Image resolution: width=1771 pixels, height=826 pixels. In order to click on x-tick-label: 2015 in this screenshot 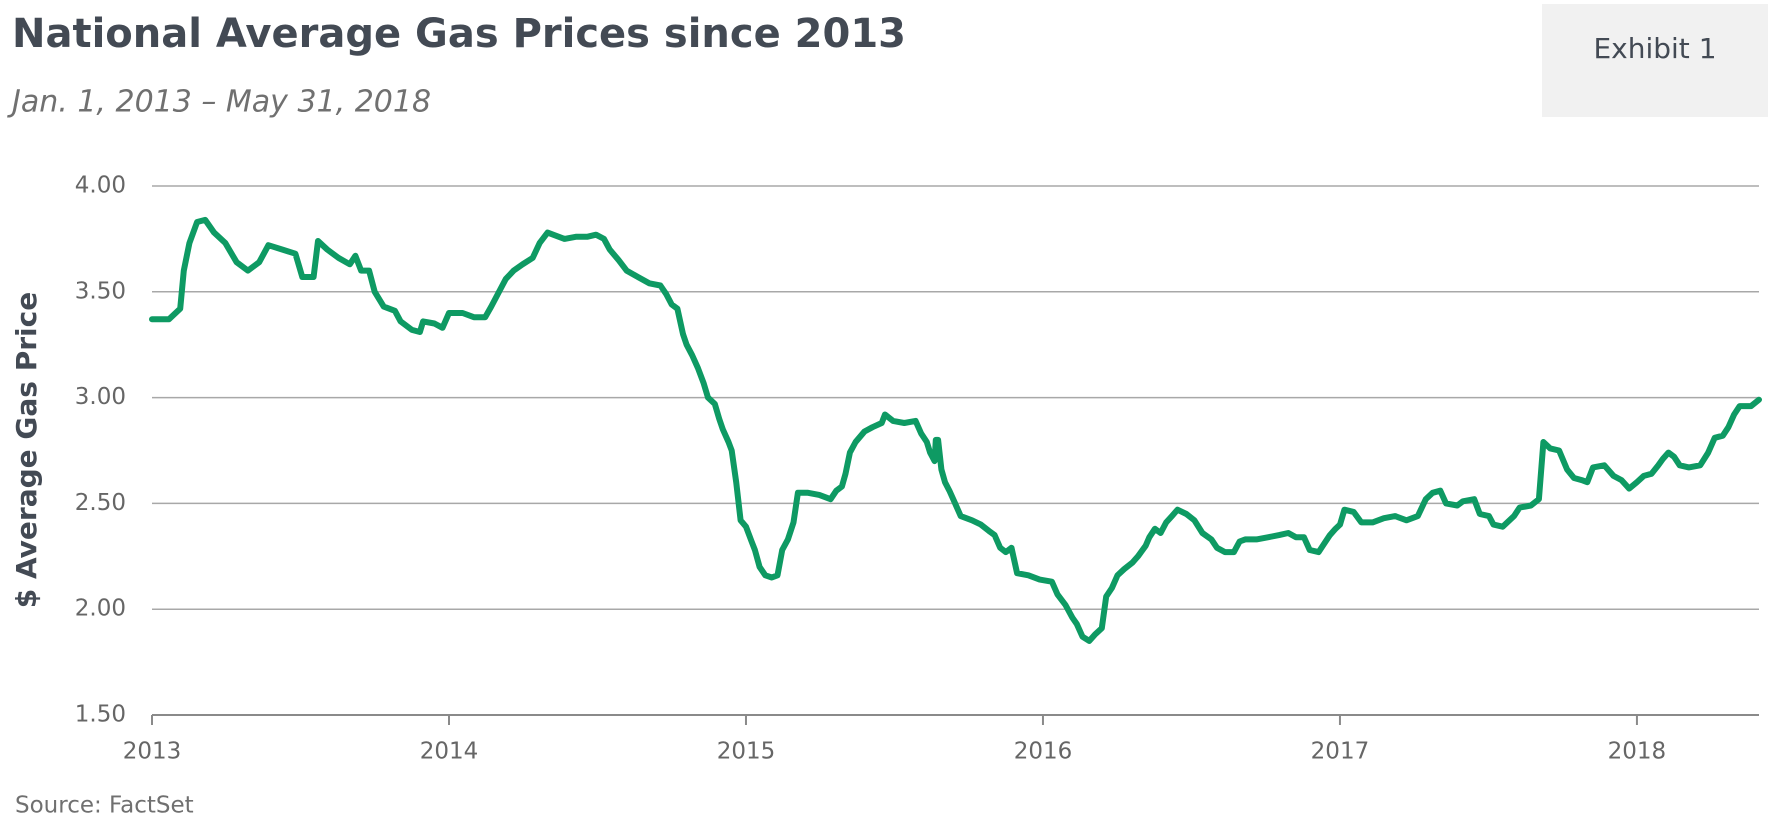, I will do `click(746, 752)`.